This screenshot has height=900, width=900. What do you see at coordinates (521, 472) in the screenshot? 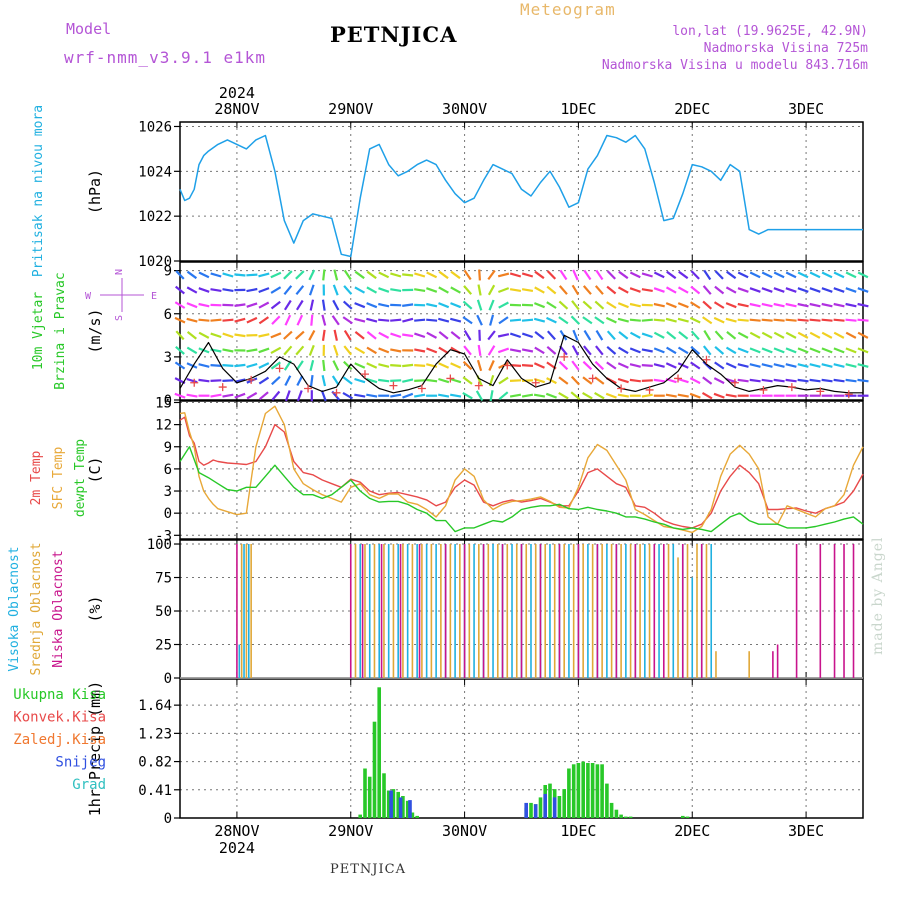
I see `temp-2m-line` at bounding box center [521, 472].